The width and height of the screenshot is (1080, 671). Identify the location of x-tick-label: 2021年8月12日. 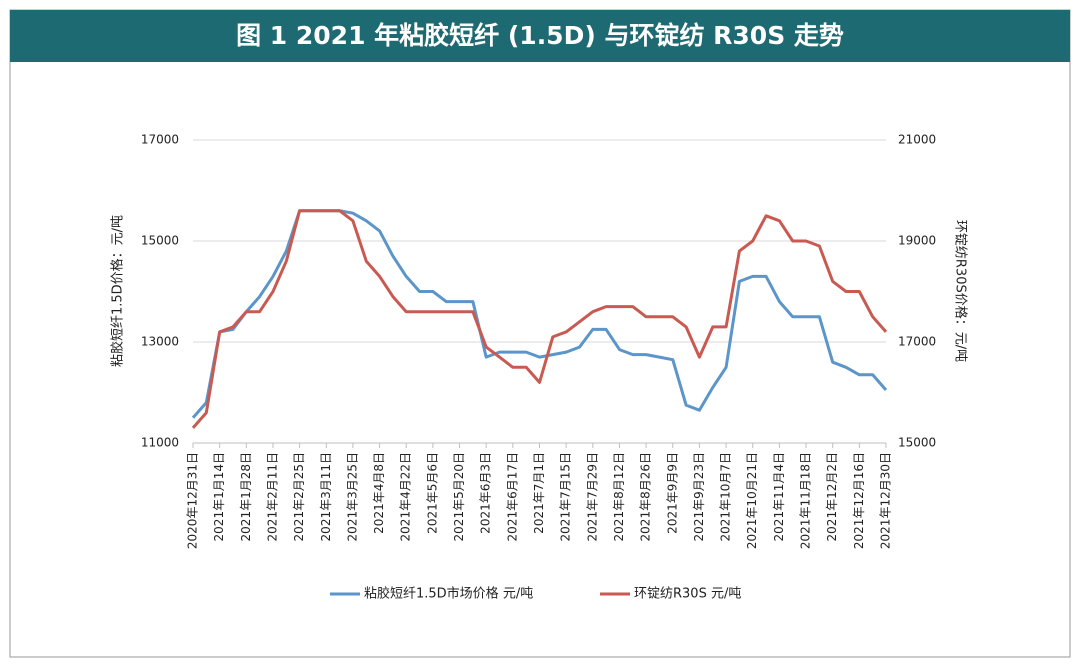
(619, 496).